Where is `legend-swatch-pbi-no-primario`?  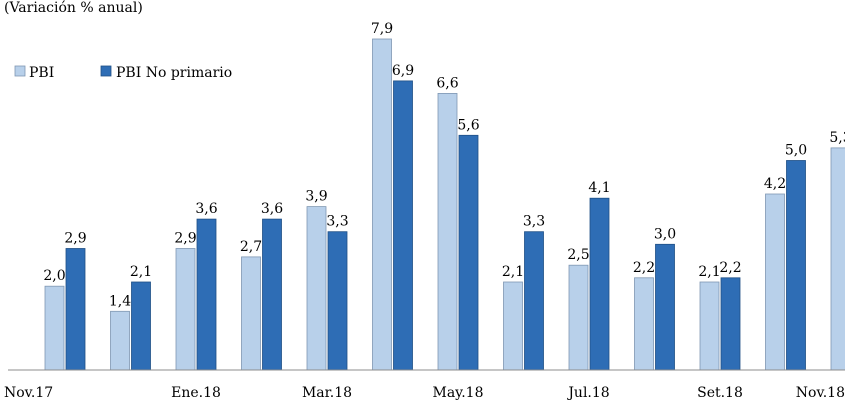 legend-swatch-pbi-no-primario is located at coordinates (106, 71).